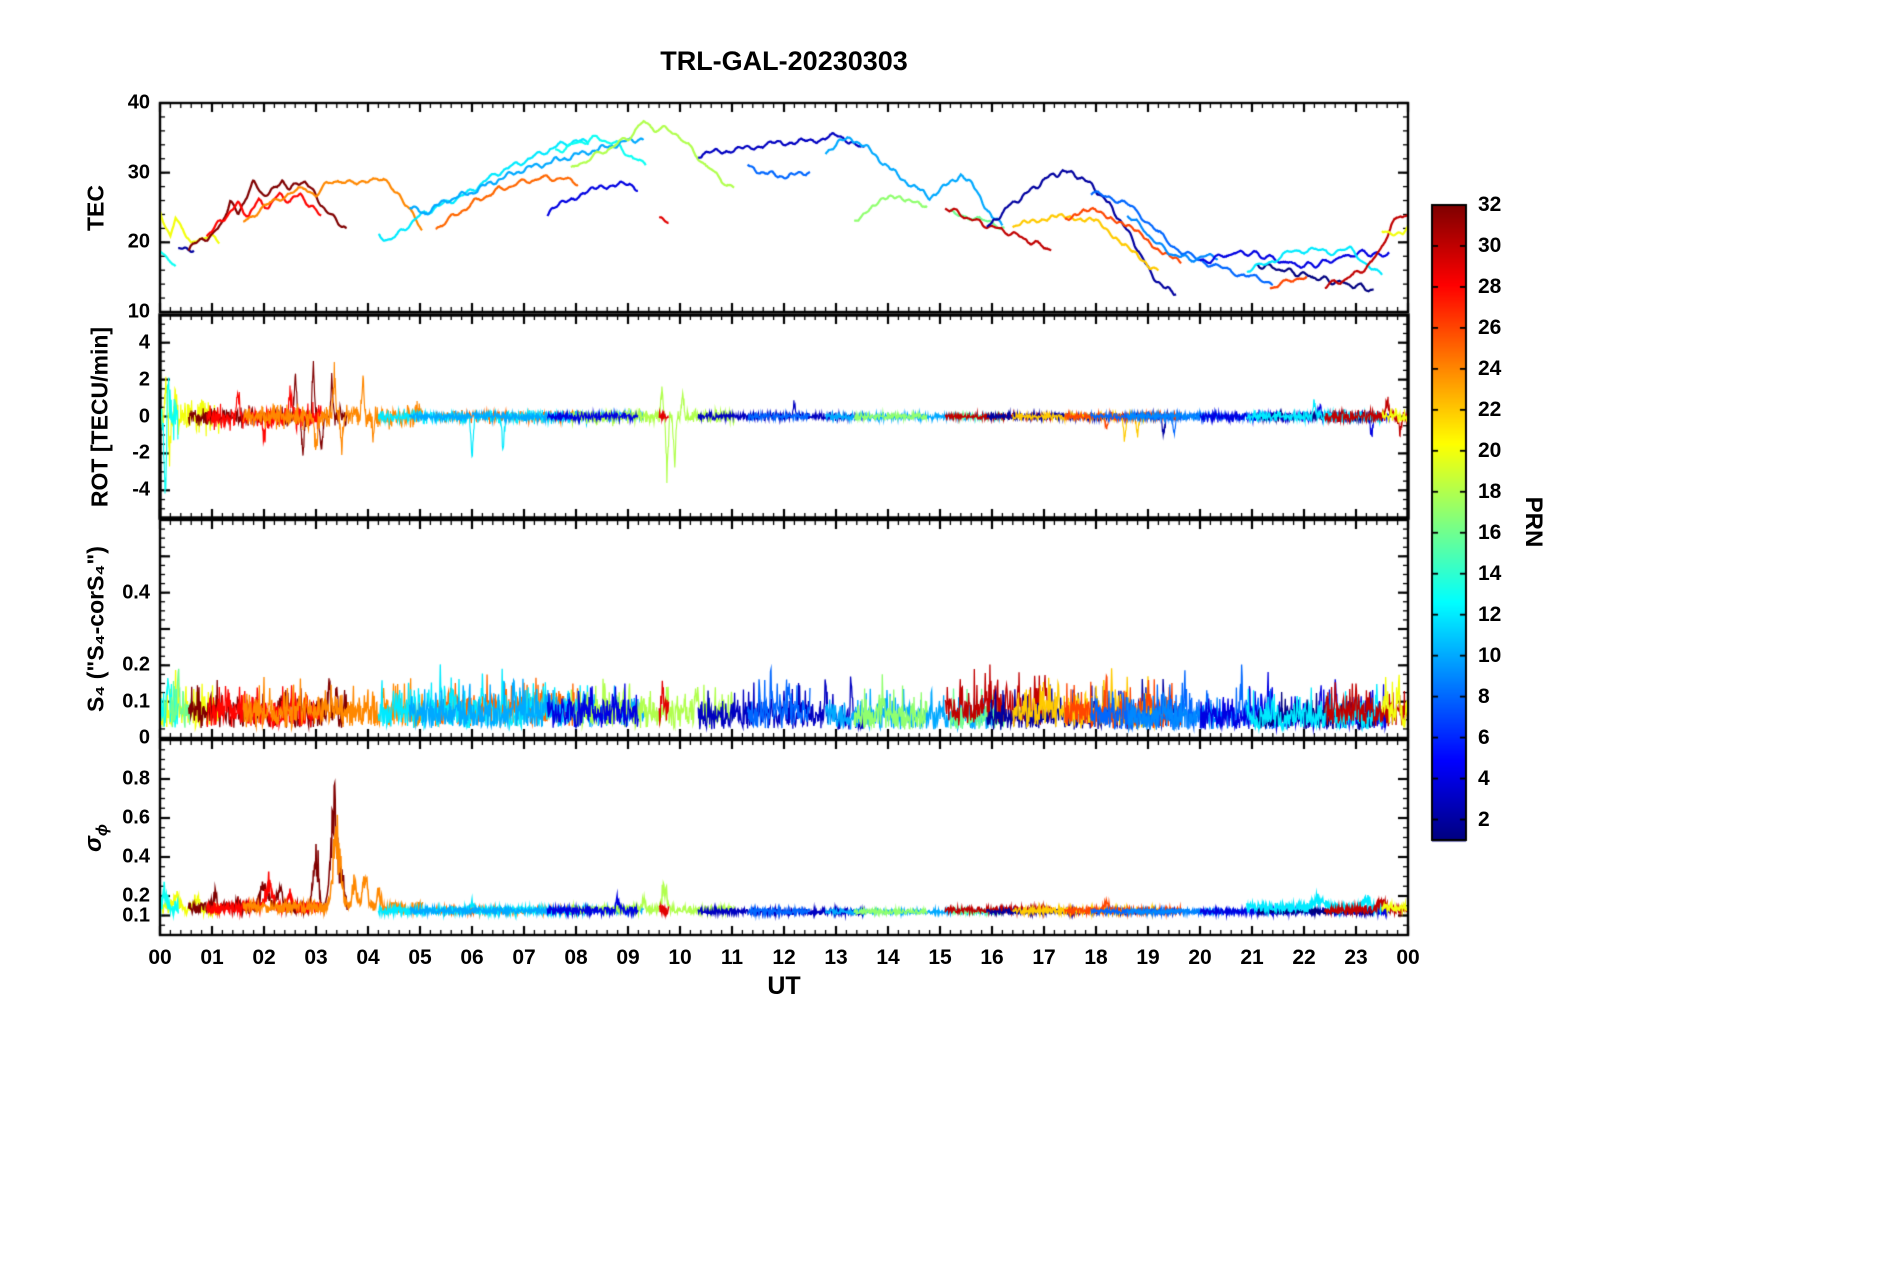  What do you see at coordinates (1252, 957) in the screenshot?
I see `x-tick-label: 21` at bounding box center [1252, 957].